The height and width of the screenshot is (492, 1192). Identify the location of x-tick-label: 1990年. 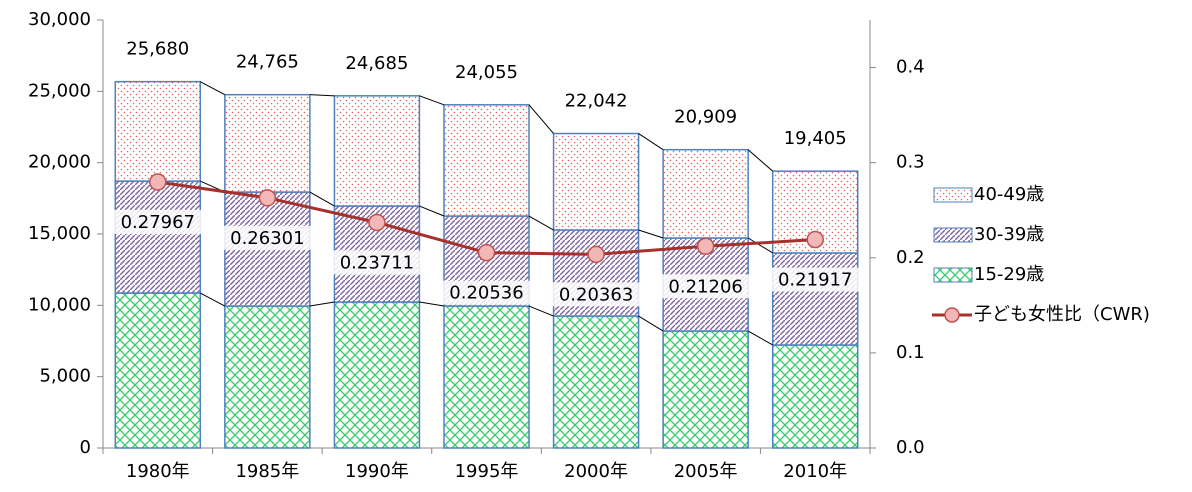
(377, 471).